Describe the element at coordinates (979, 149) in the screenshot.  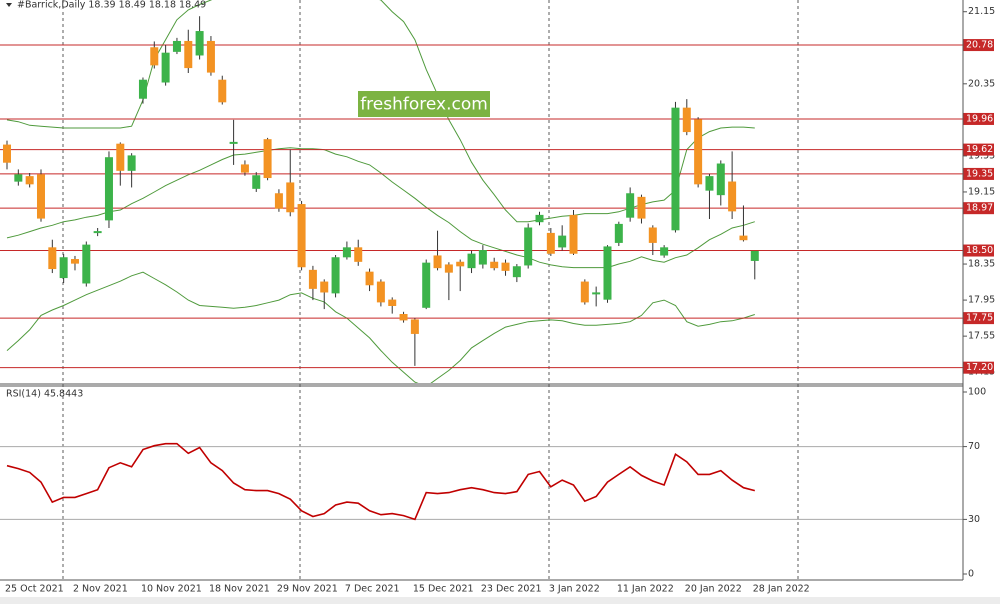
I see `level-label: 19.62` at that location.